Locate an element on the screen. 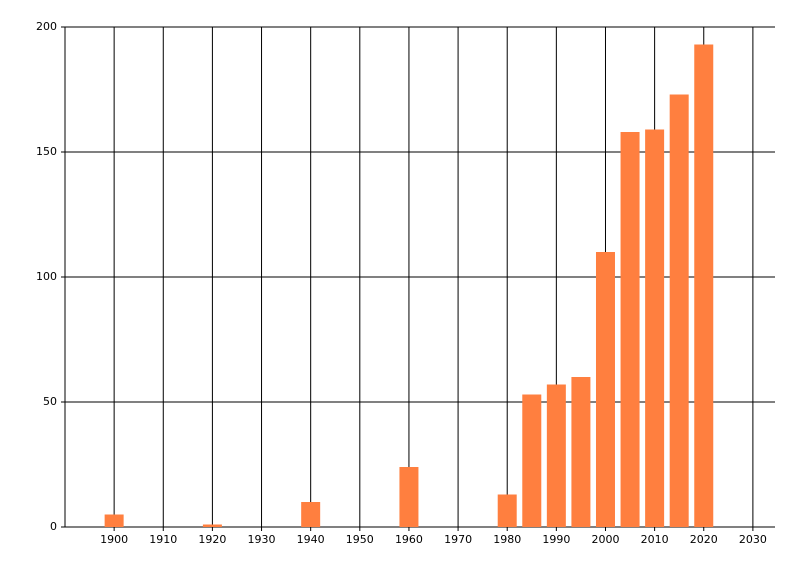 The width and height of the screenshot is (800, 580). x-tick-label: 2020 is located at coordinates (704, 539).